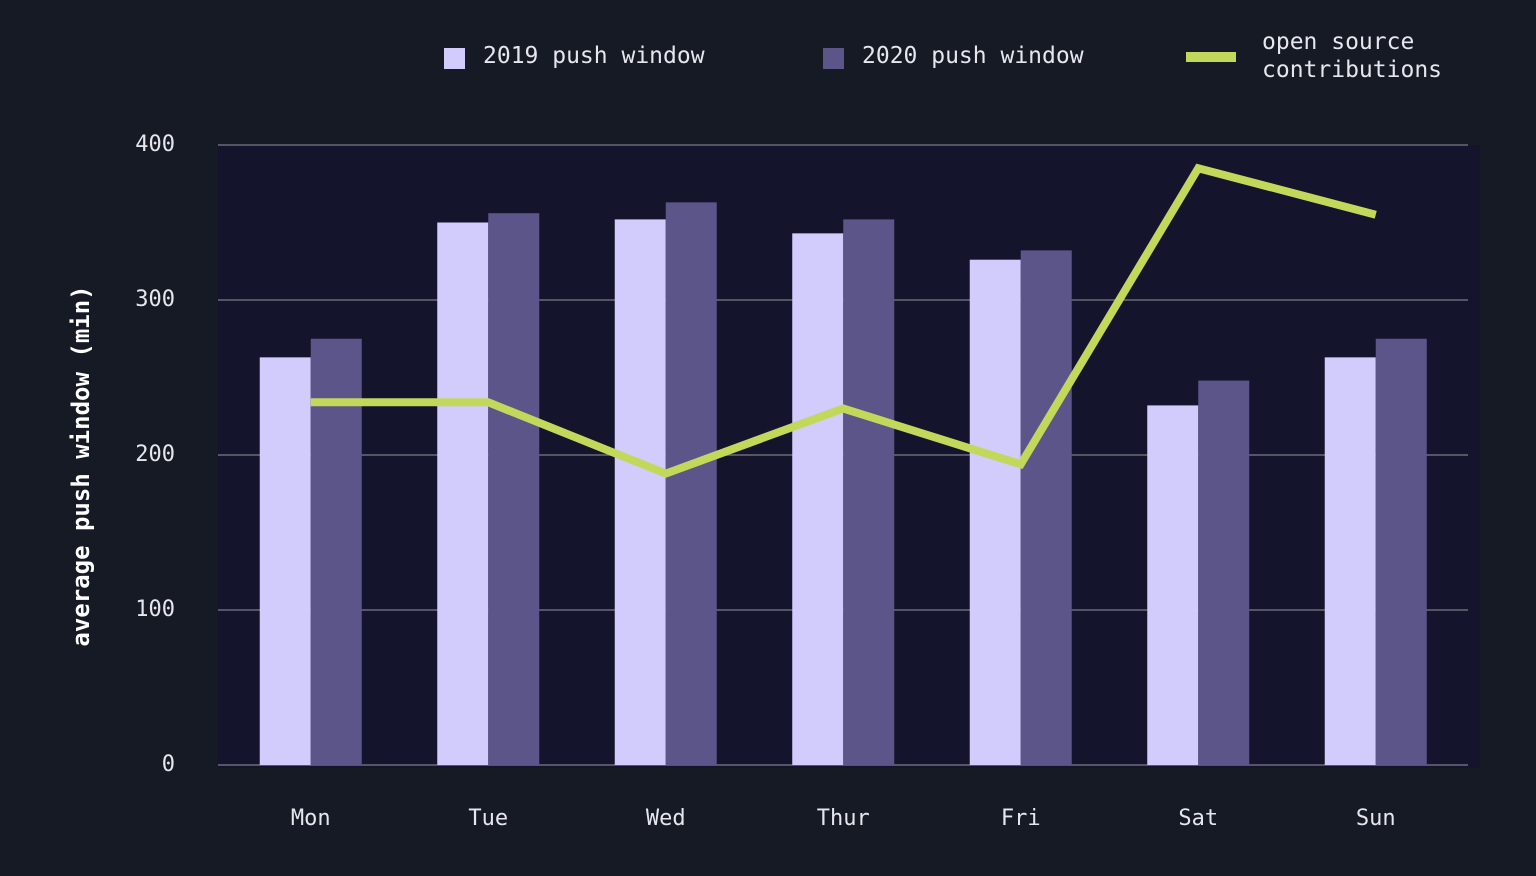 This screenshot has width=1536, height=876. I want to click on legend-item: 2020 push window, so click(973, 56).